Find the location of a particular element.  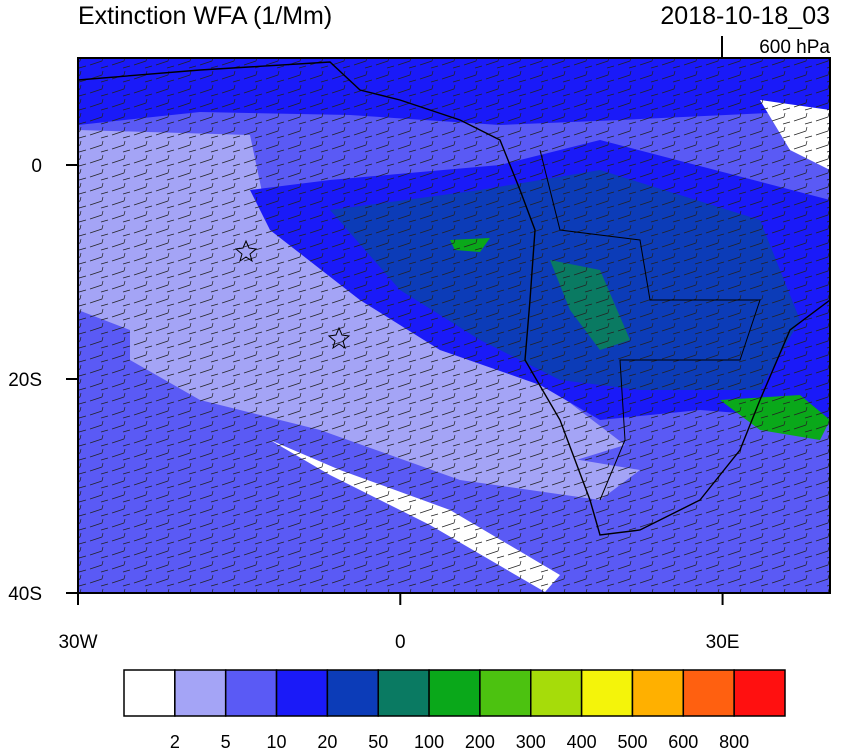

colorbar-label: 20 is located at coordinates (327, 741).